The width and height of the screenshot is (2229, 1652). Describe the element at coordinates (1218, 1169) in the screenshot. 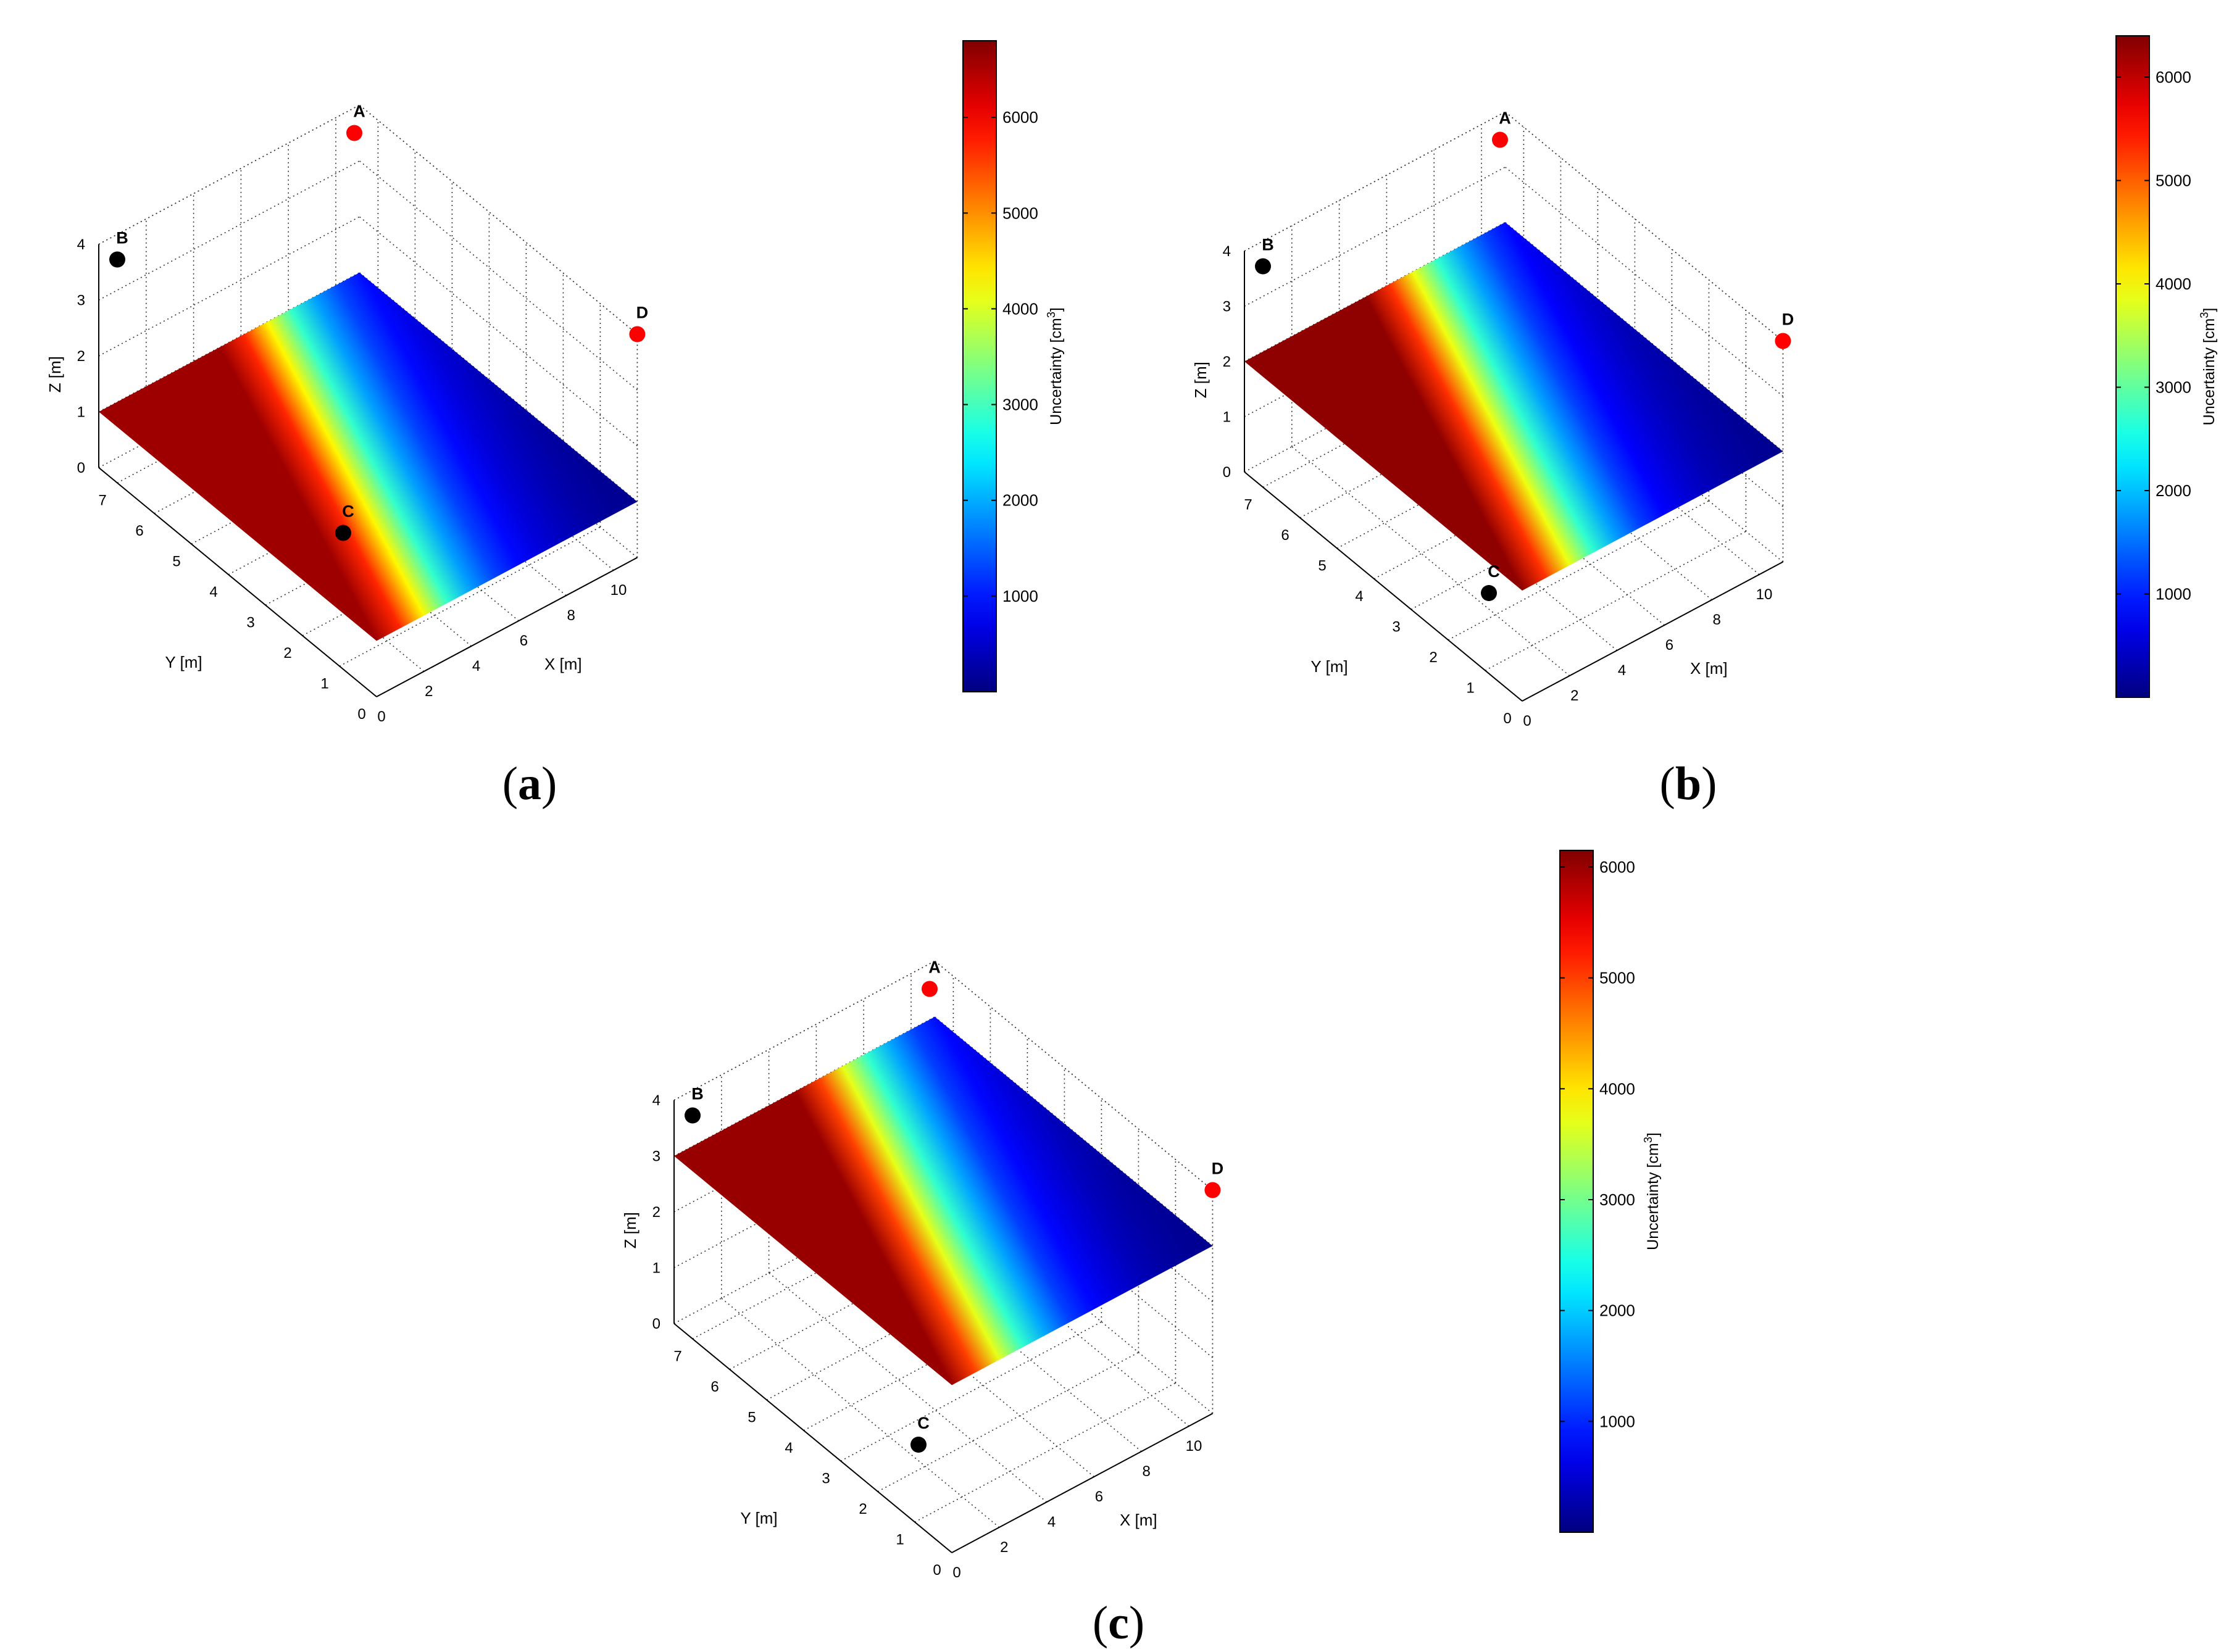

I see `point-d-label: D` at that location.